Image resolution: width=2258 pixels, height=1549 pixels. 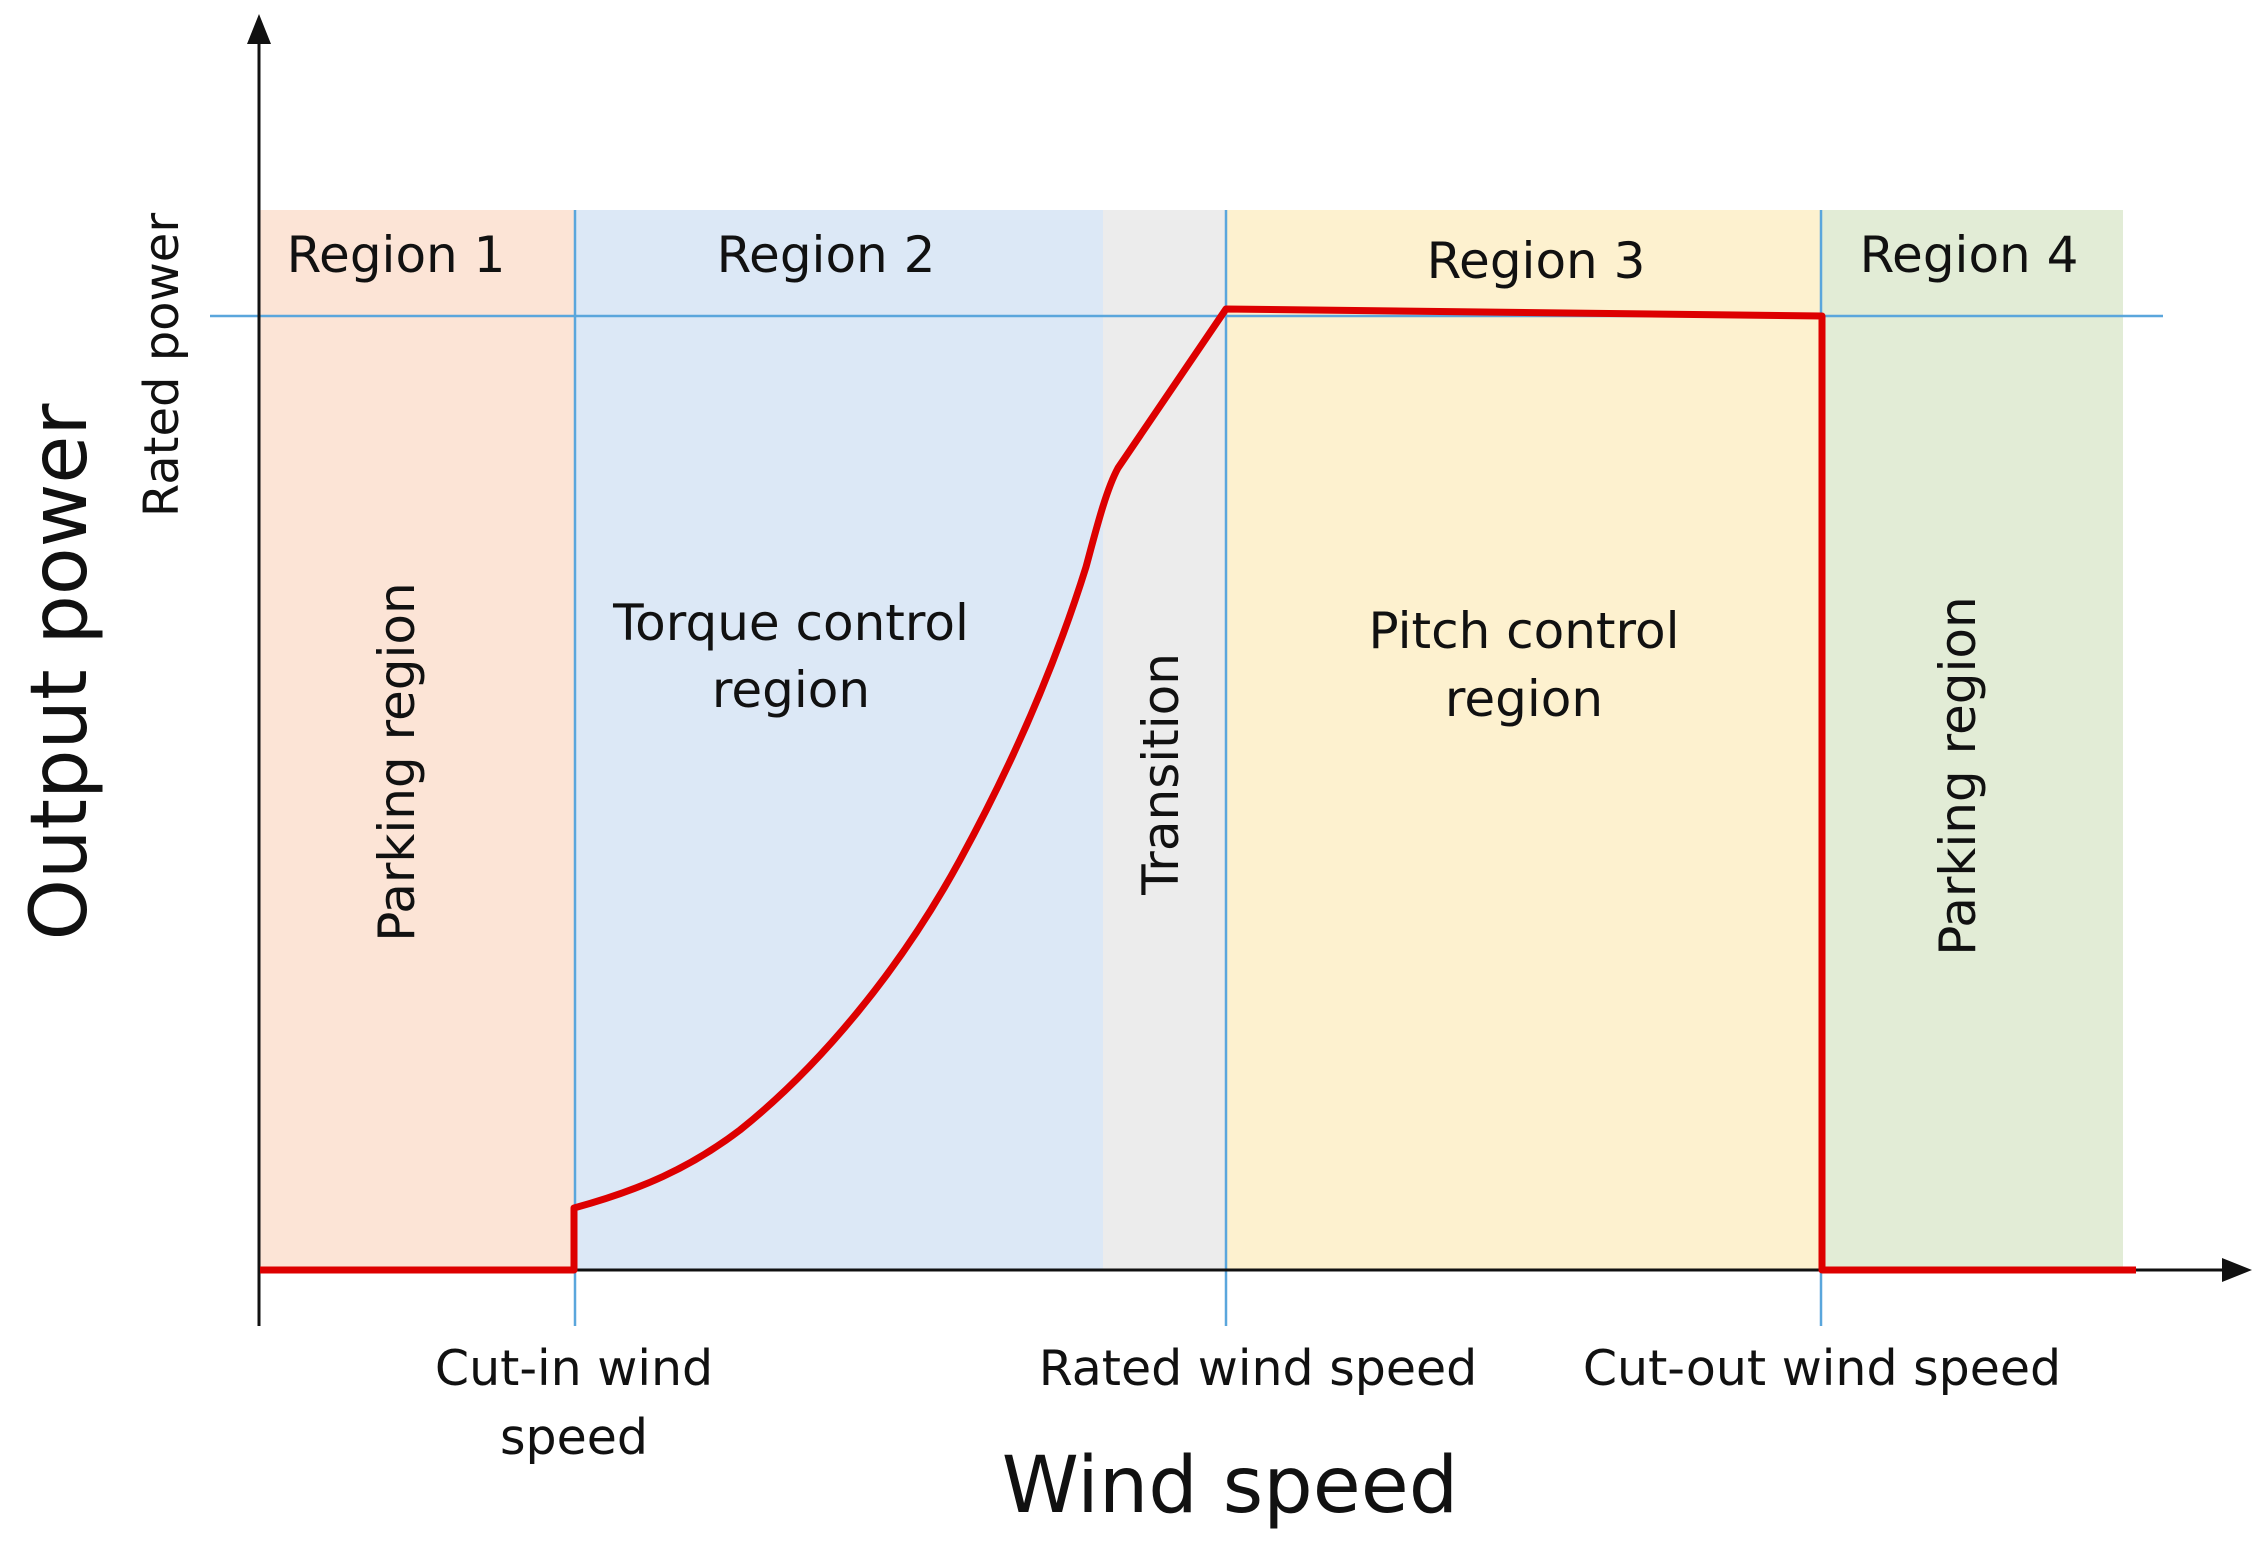 What do you see at coordinates (574, 1437) in the screenshot?
I see `cut-in-label-line-2: speed` at bounding box center [574, 1437].